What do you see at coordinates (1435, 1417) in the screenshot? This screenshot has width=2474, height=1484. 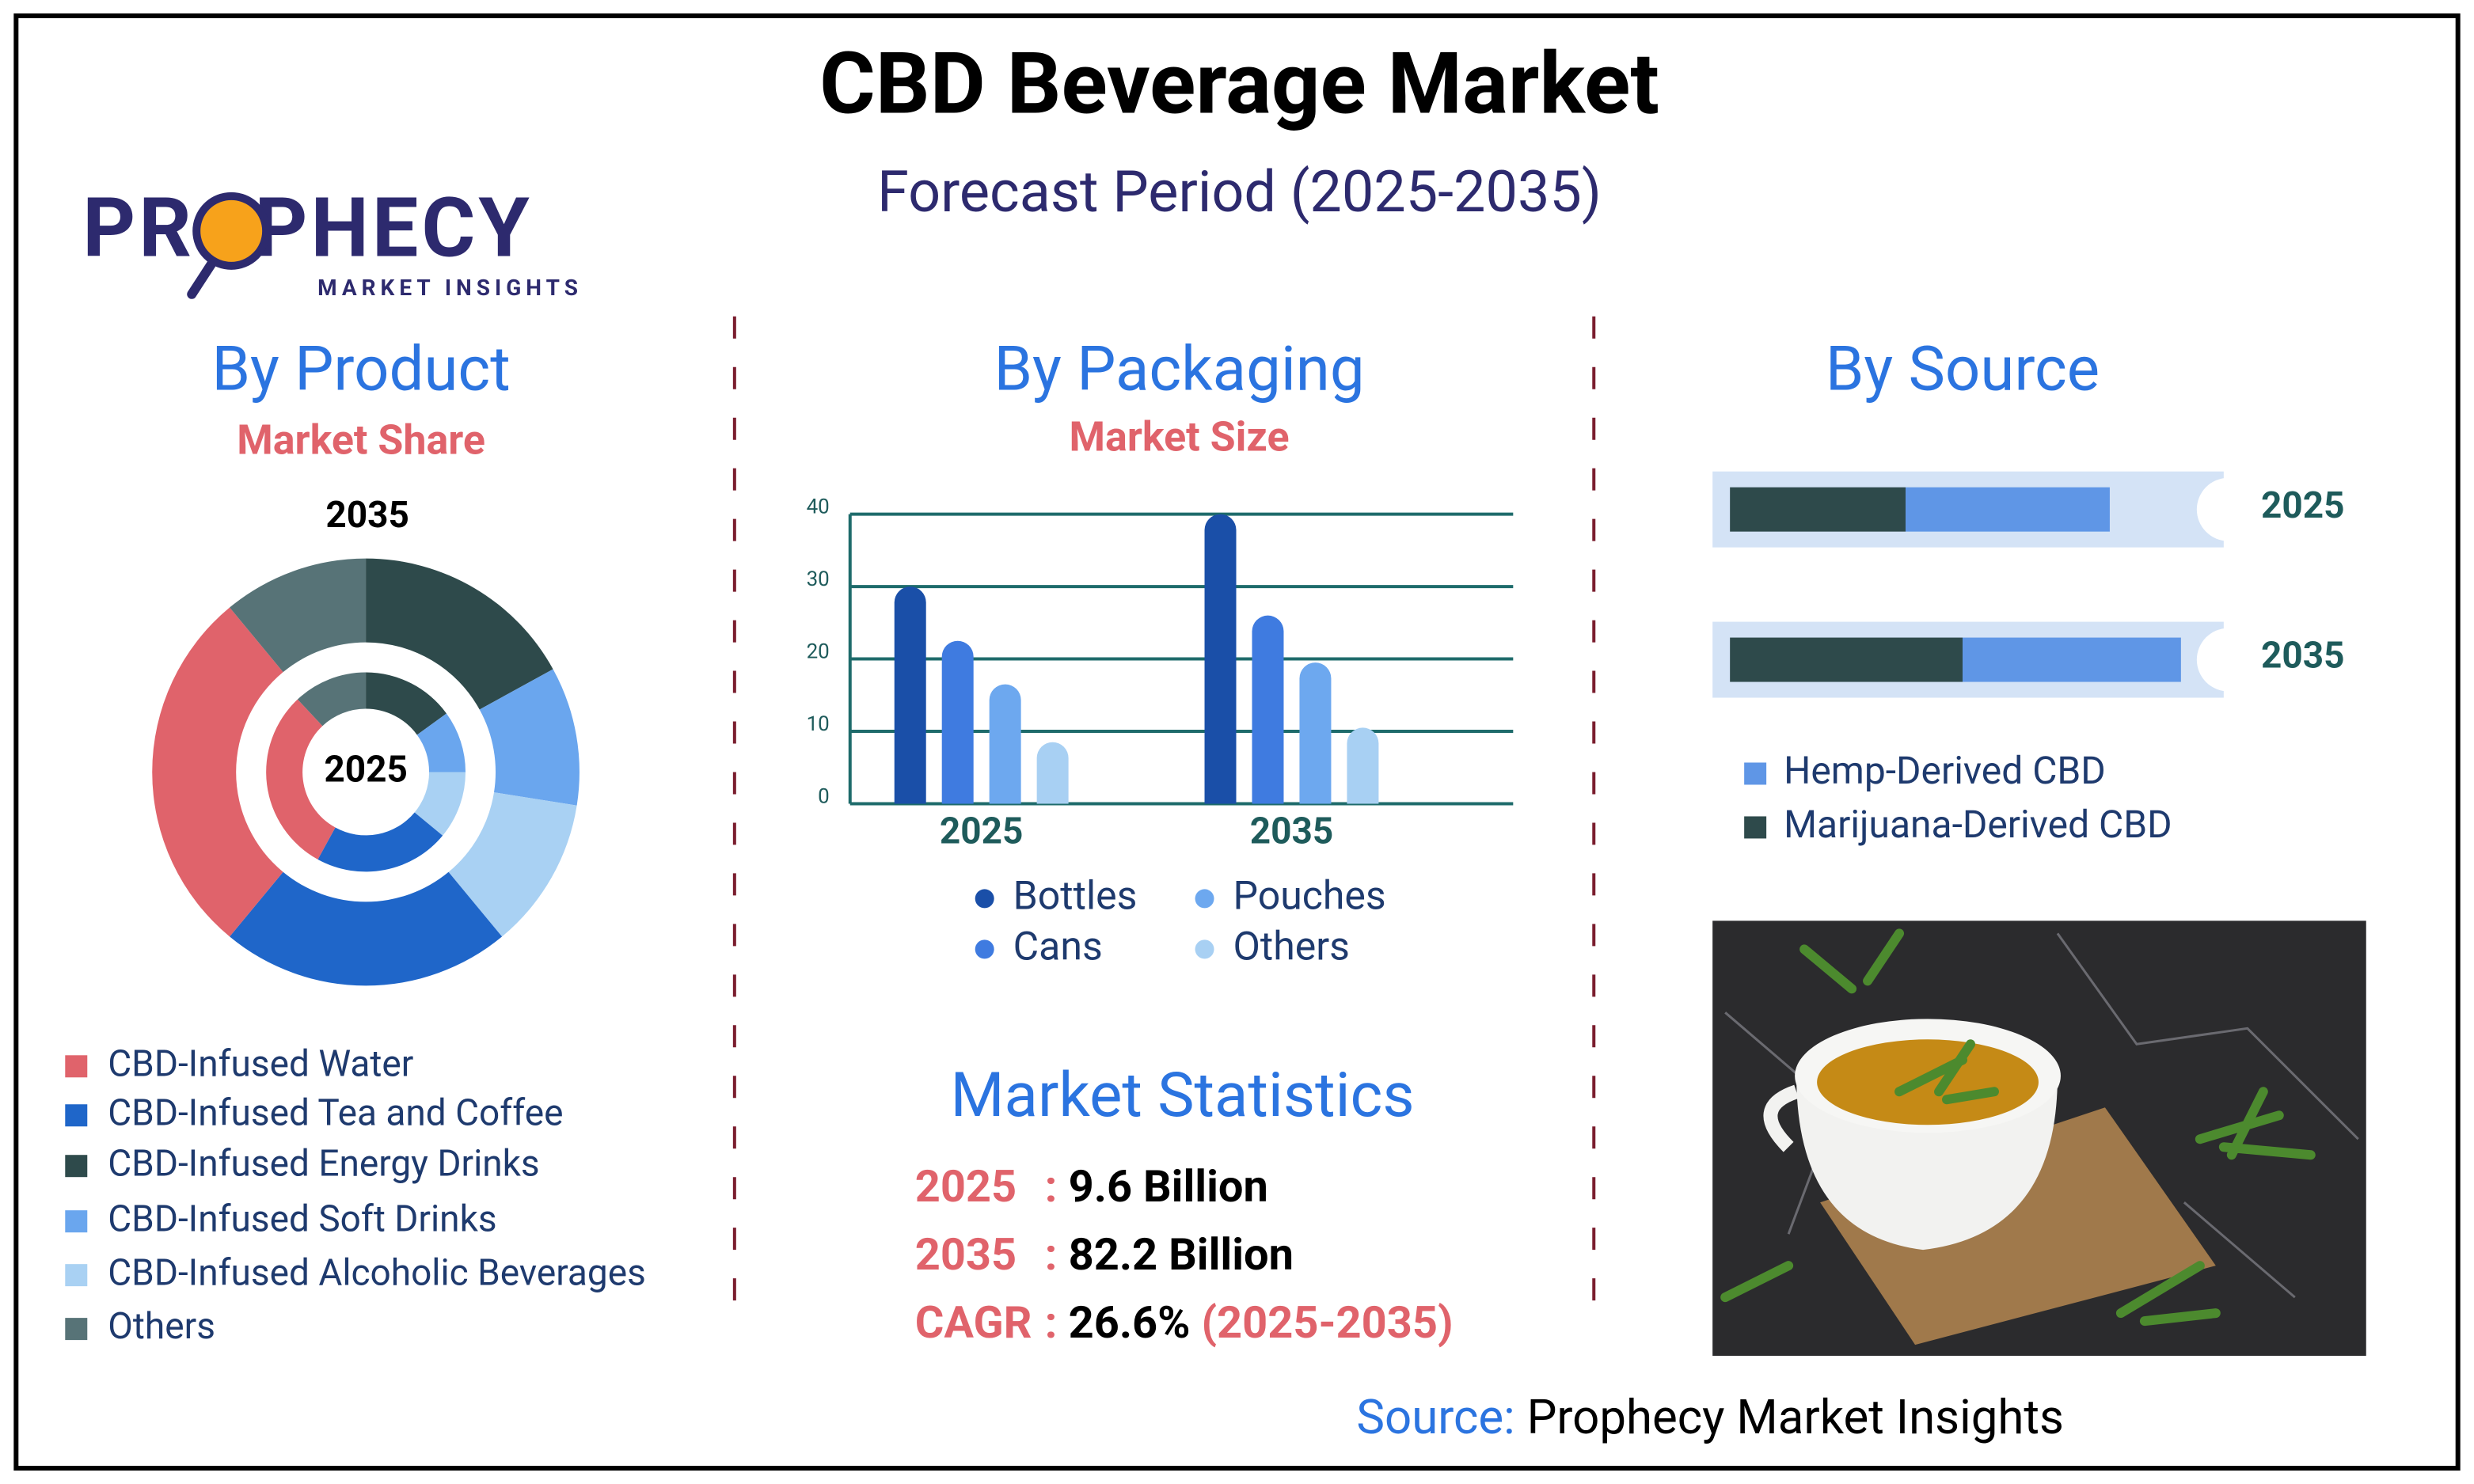 I see `source-label: Source:` at bounding box center [1435, 1417].